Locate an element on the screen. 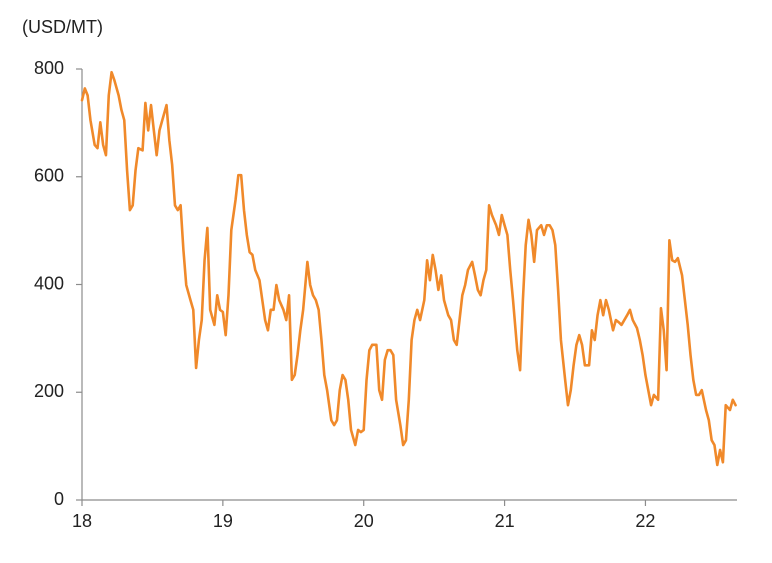 This screenshot has width=772, height=563. x-tick-label: 21 is located at coordinates (505, 521).